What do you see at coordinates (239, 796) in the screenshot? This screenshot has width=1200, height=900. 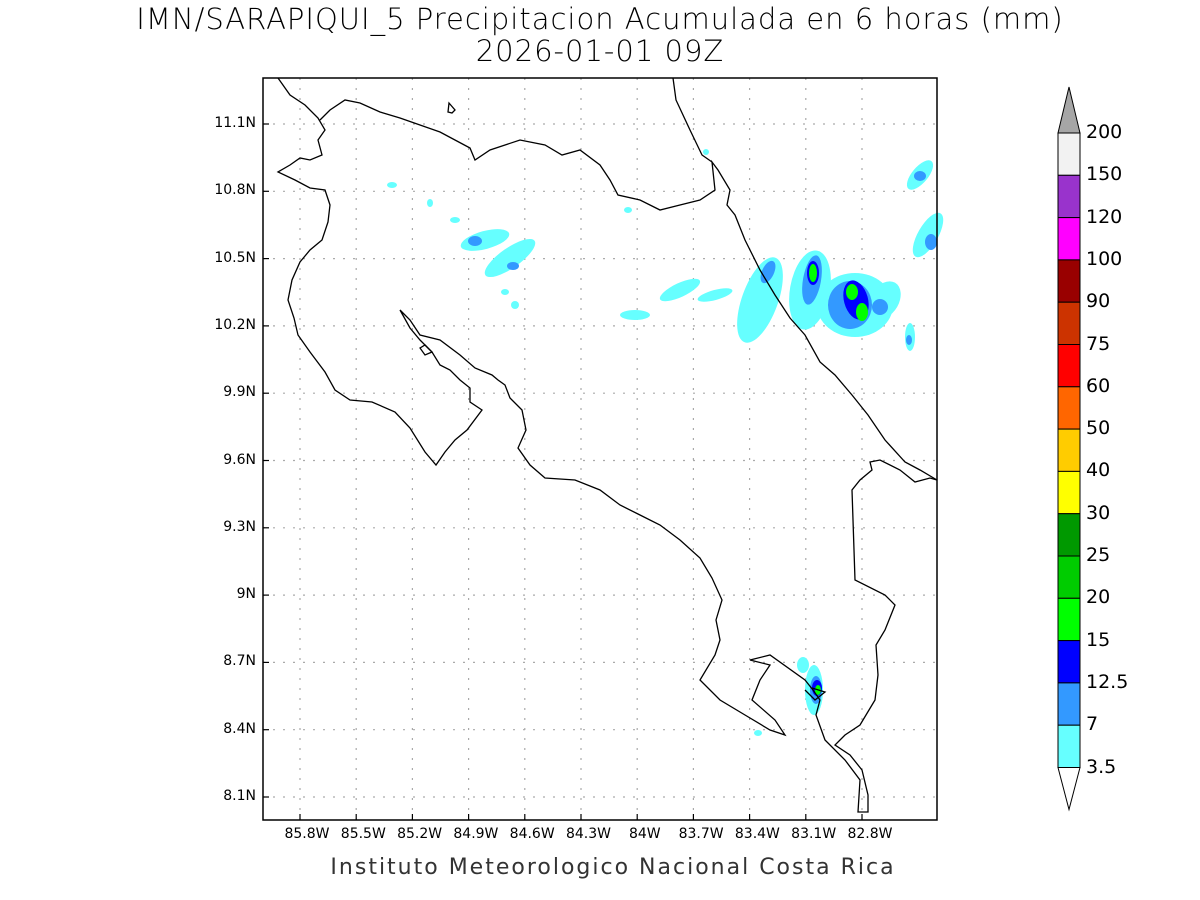 I see `lat-tick-label: 8.1N` at bounding box center [239, 796].